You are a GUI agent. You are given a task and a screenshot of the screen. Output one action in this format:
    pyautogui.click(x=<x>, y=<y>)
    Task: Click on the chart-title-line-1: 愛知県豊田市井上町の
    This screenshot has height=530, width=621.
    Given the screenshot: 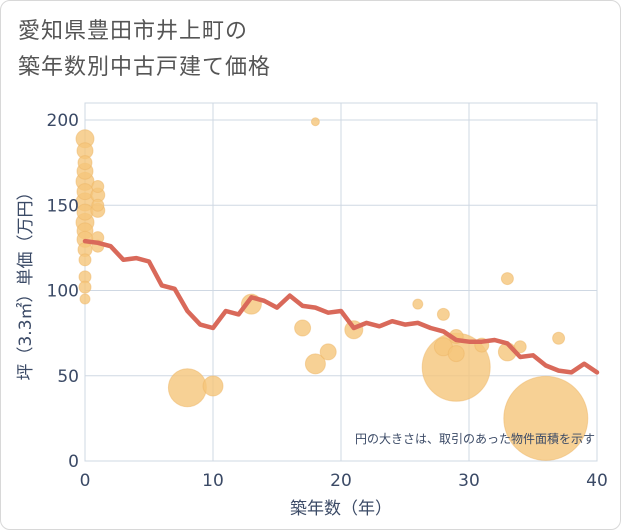 What is the action you would take?
    pyautogui.click(x=133, y=31)
    